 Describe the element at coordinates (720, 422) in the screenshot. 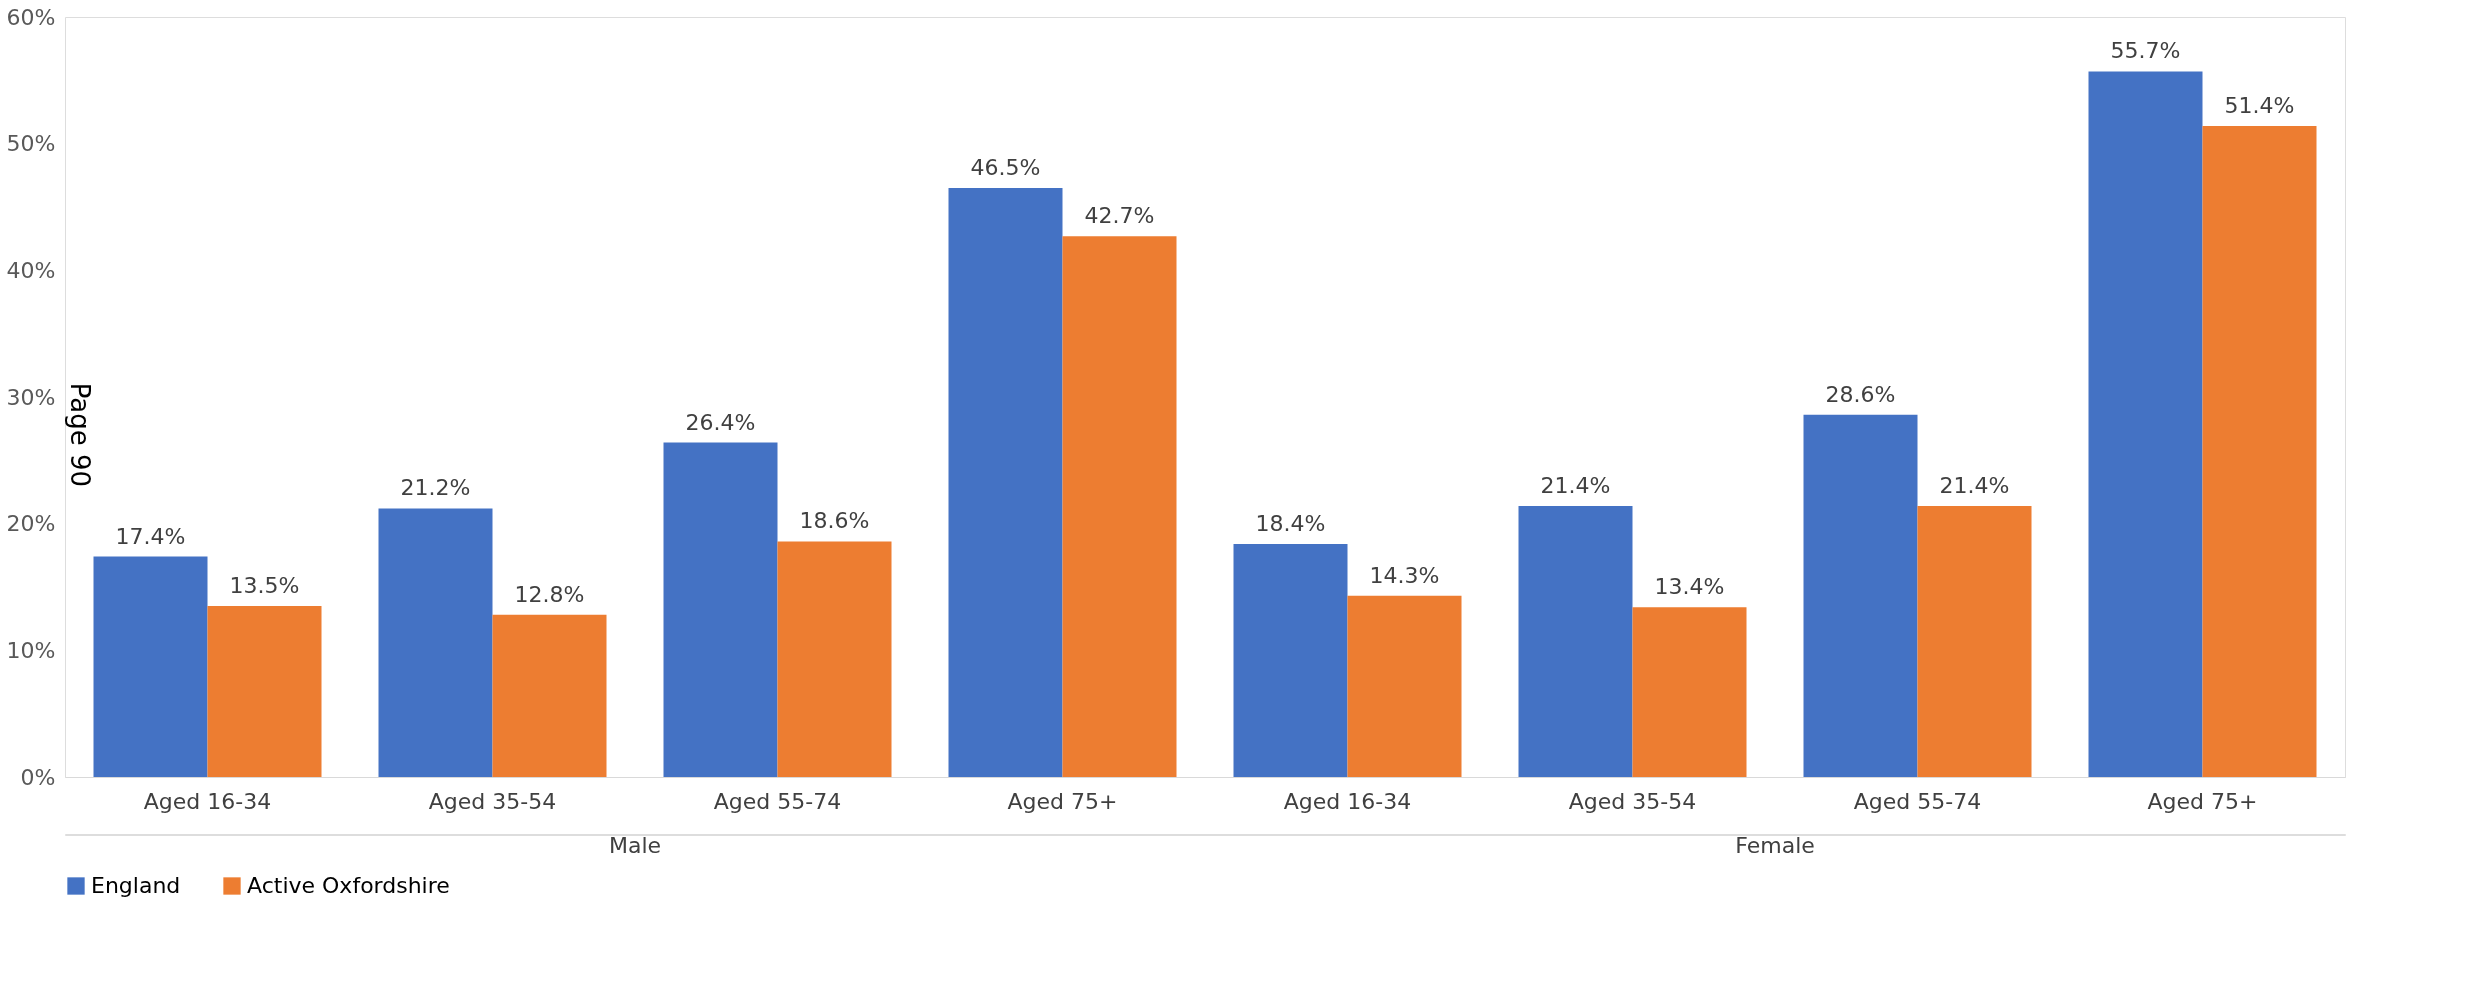

I see `data-label: 26.4%` at that location.